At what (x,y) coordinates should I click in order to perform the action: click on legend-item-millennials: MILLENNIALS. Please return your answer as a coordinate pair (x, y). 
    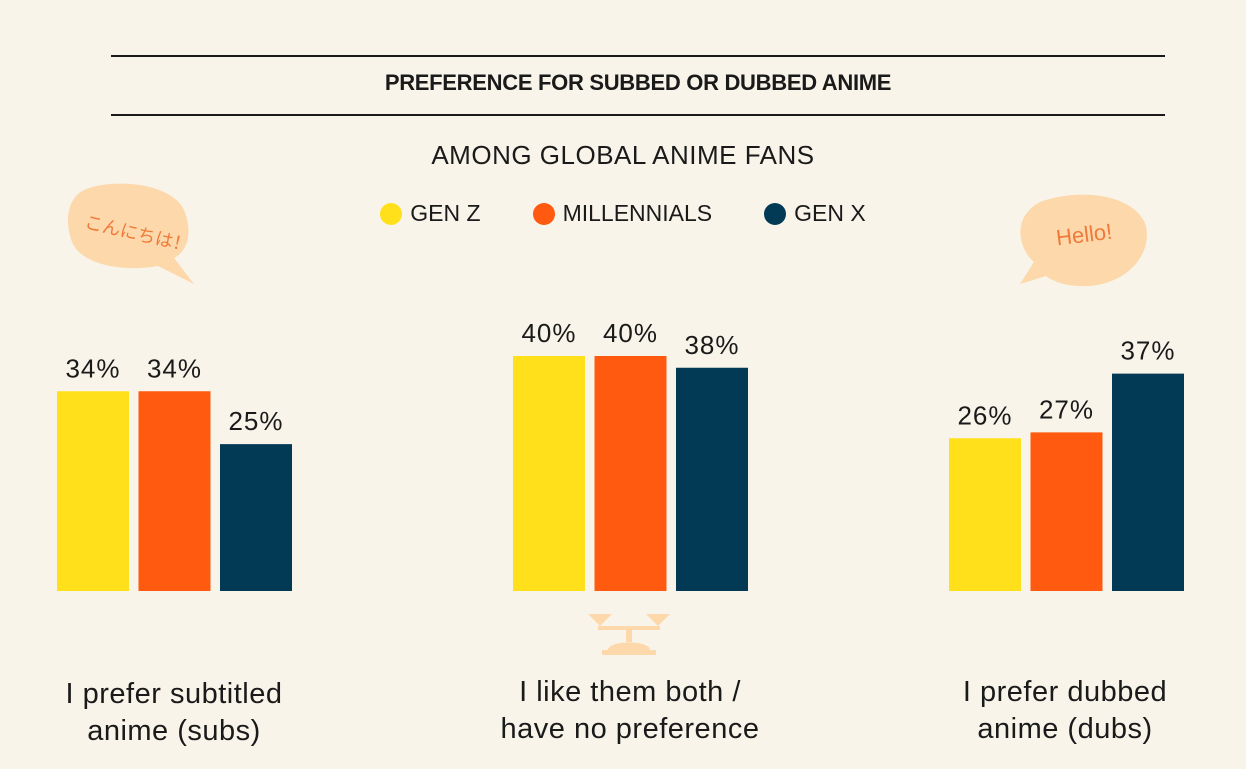
    Looking at the image, I should click on (622, 213).